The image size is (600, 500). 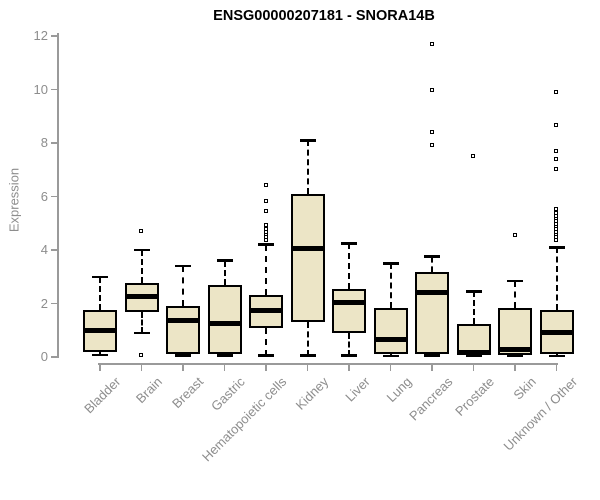 I want to click on whisker-high-cap-breast, so click(x=183, y=266).